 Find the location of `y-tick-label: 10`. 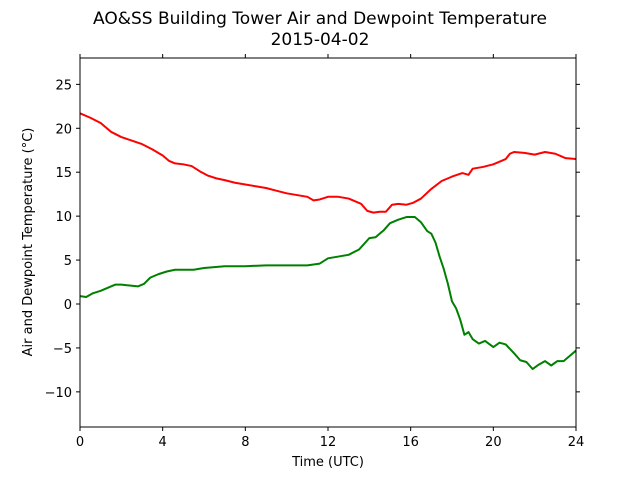

y-tick-label: 10 is located at coordinates (63, 217).